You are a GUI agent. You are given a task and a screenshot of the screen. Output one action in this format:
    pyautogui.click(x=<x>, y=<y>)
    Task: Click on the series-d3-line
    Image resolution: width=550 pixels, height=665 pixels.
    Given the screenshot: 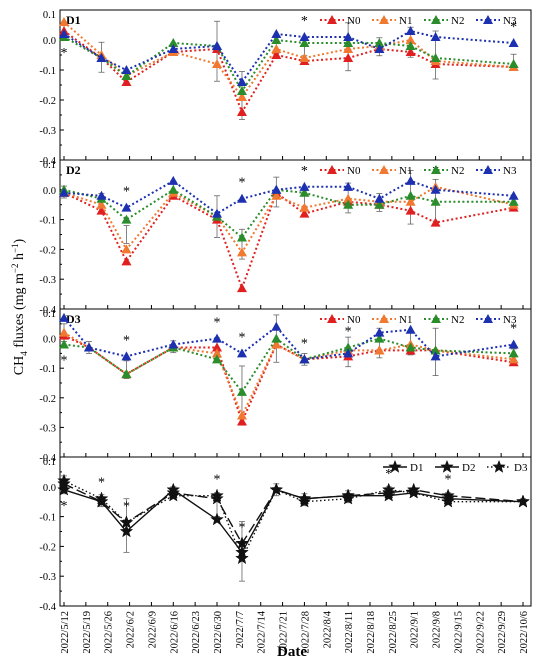 What is the action you would take?
    pyautogui.click(x=293, y=520)
    